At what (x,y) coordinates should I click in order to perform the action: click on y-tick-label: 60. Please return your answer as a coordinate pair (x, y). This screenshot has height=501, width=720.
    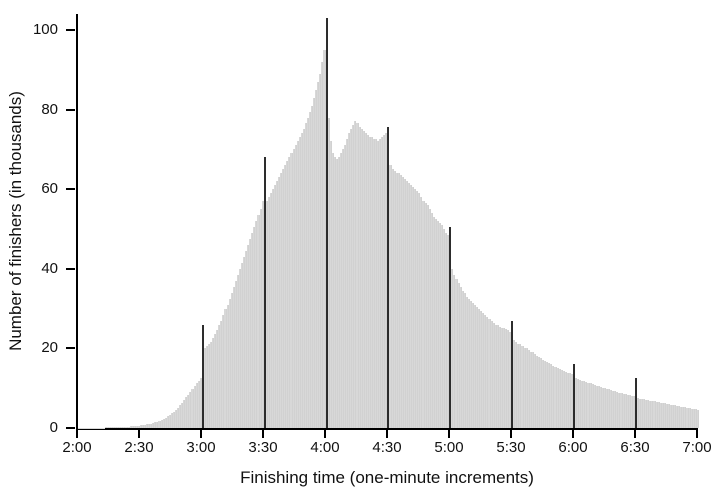
    Looking at the image, I should click on (49, 189).